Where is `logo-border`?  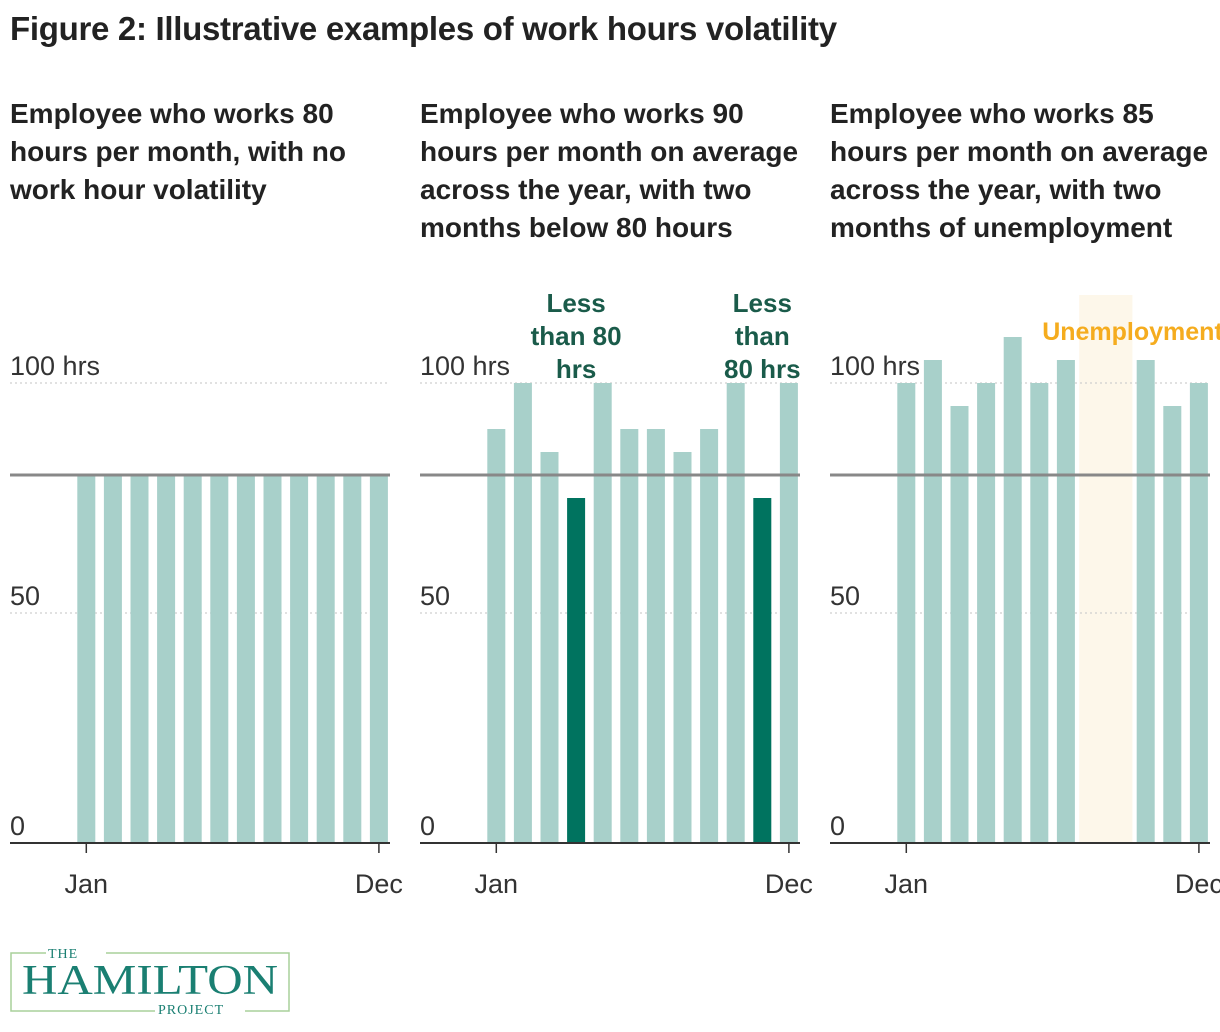
logo-border is located at coordinates (150, 982).